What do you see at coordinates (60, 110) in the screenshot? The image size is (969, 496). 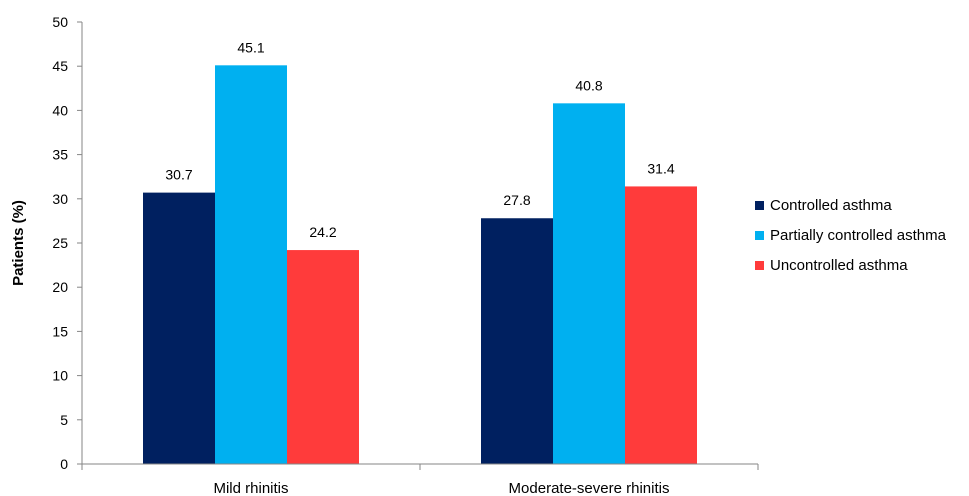 I see `y-tick-label: 40` at bounding box center [60, 110].